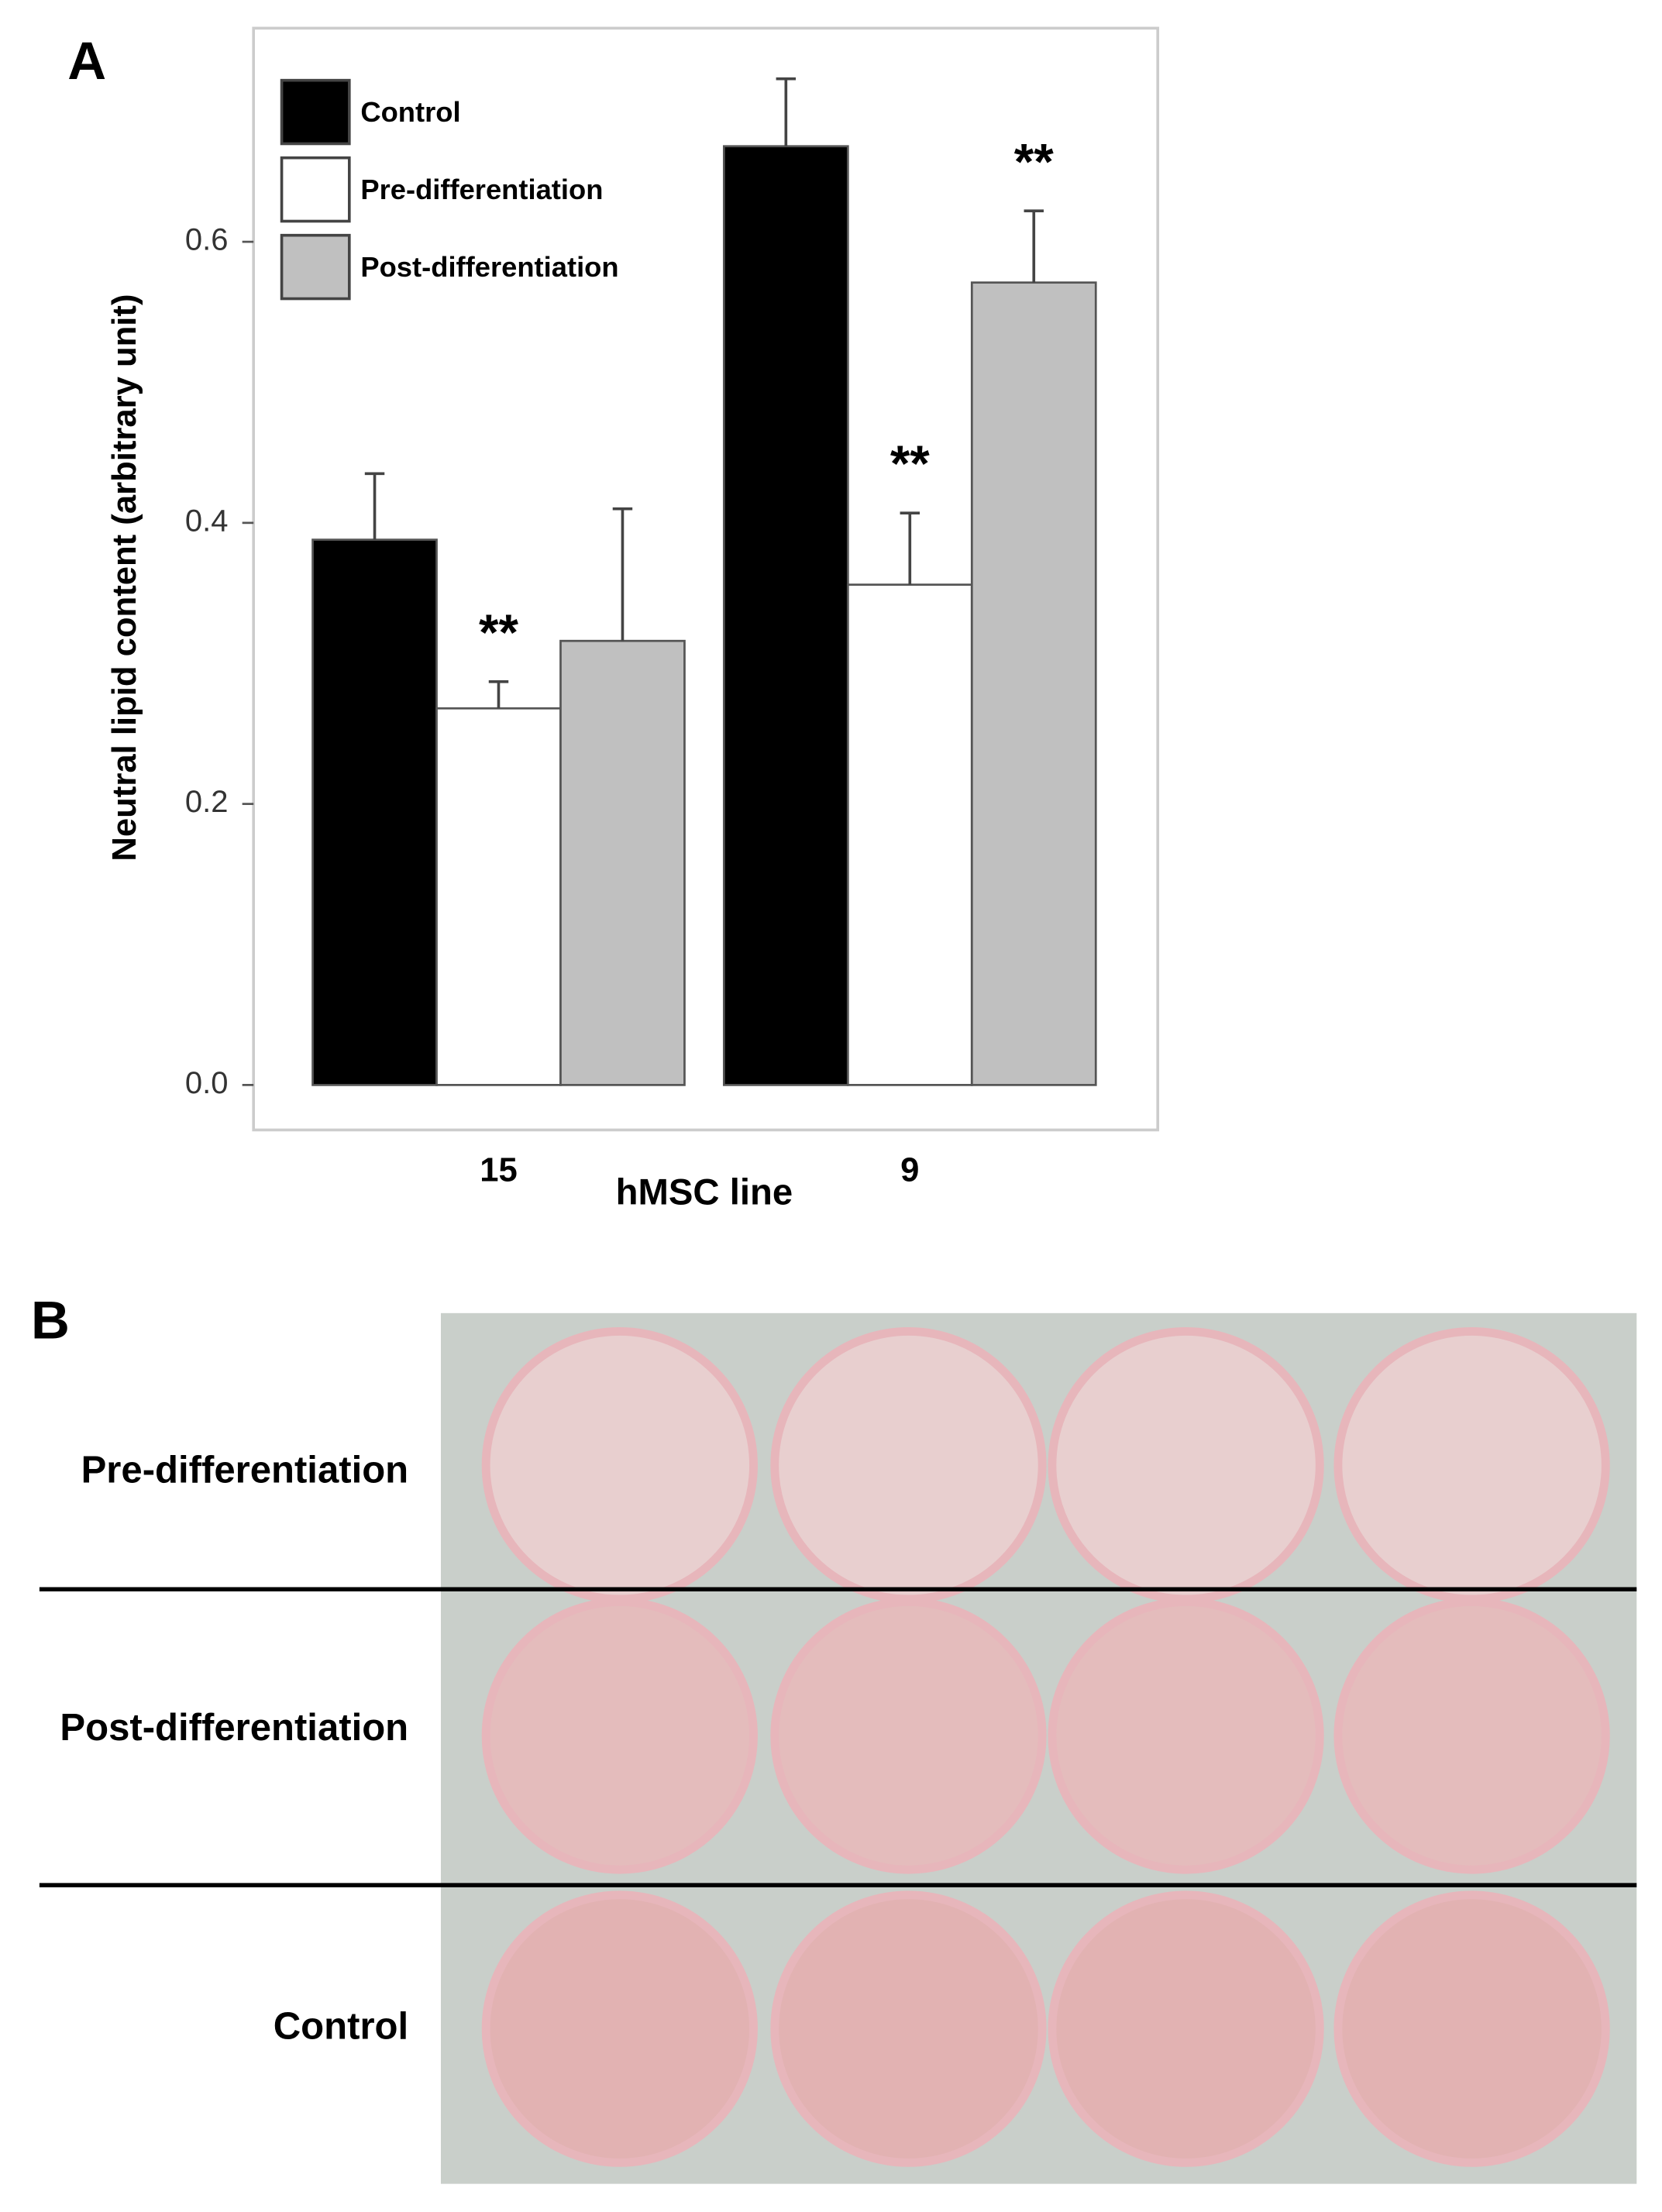  Describe the element at coordinates (481, 189) in the screenshot. I see `legend-label: Pre-differentiation` at that location.